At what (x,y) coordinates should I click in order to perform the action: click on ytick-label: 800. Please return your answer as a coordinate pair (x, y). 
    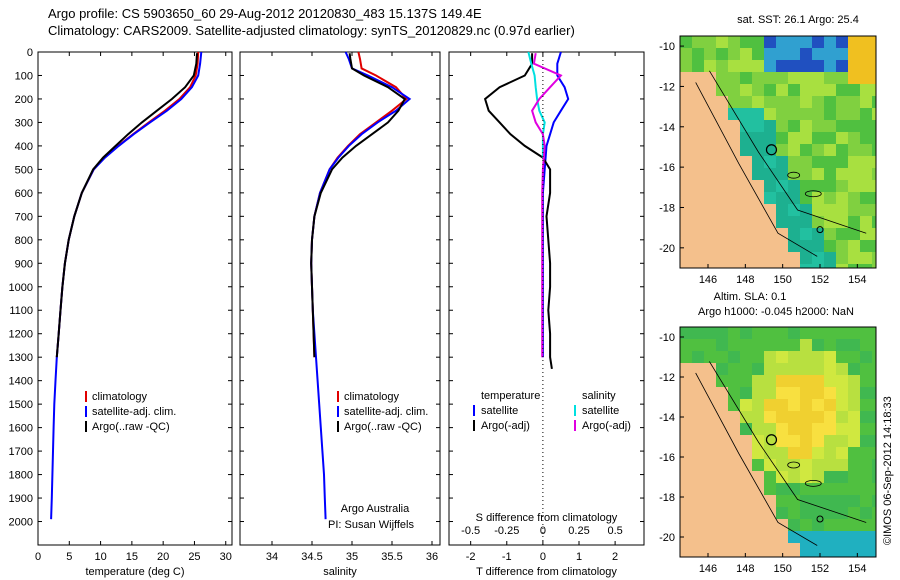
    Looking at the image, I should click on (24, 241).